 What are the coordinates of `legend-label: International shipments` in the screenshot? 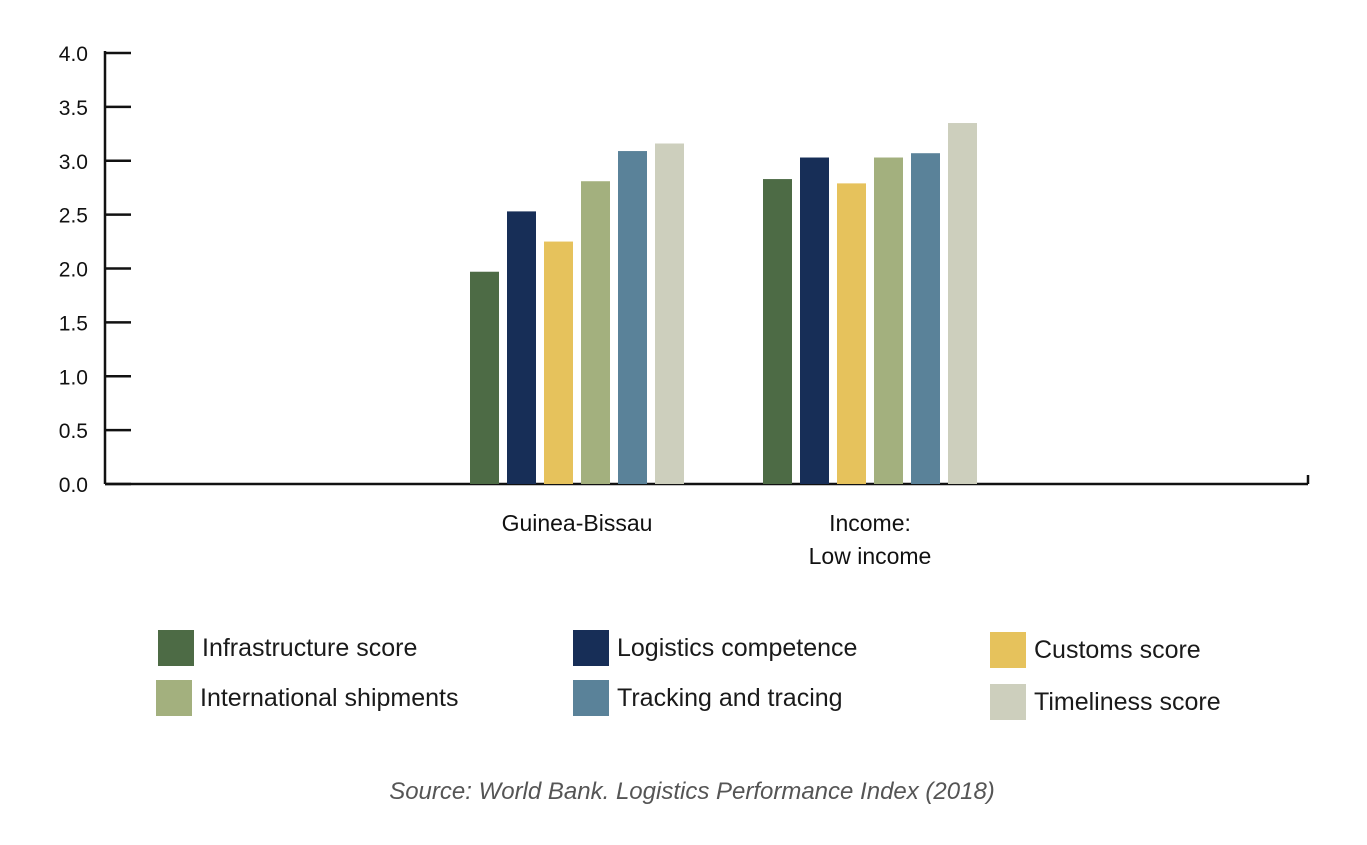 It's located at (329, 697).